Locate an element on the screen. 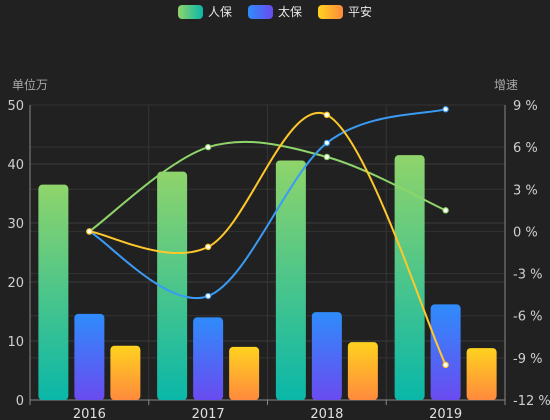 This screenshot has width=550, height=420. y-tick-label: 10 is located at coordinates (15, 342).